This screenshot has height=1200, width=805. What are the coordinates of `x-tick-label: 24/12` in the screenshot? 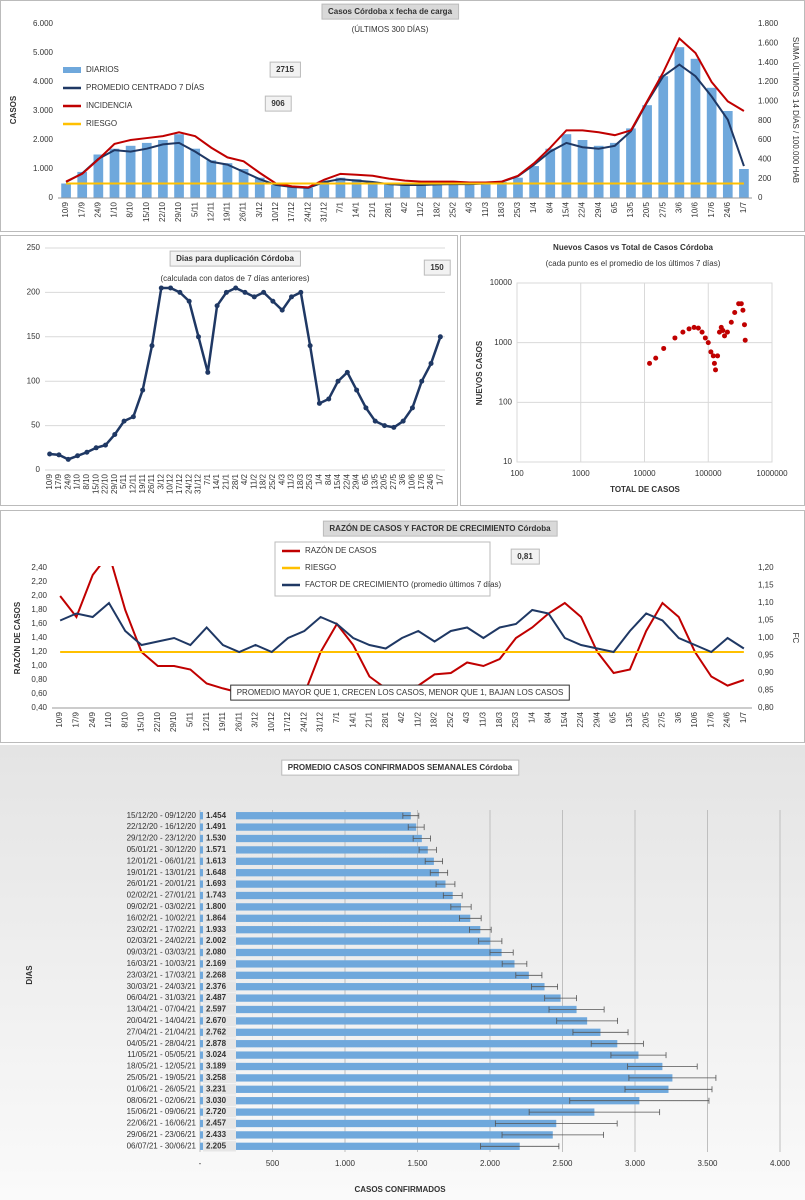 It's located at (188, 483).